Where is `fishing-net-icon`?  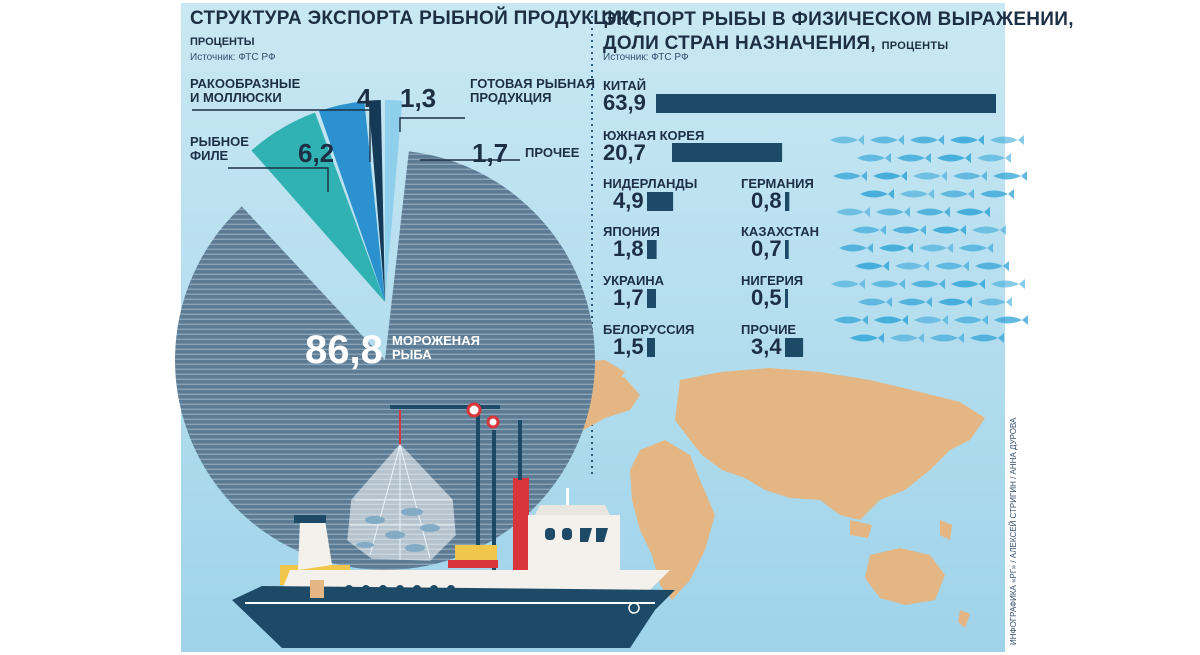
fishing-net-icon is located at coordinates (401, 502).